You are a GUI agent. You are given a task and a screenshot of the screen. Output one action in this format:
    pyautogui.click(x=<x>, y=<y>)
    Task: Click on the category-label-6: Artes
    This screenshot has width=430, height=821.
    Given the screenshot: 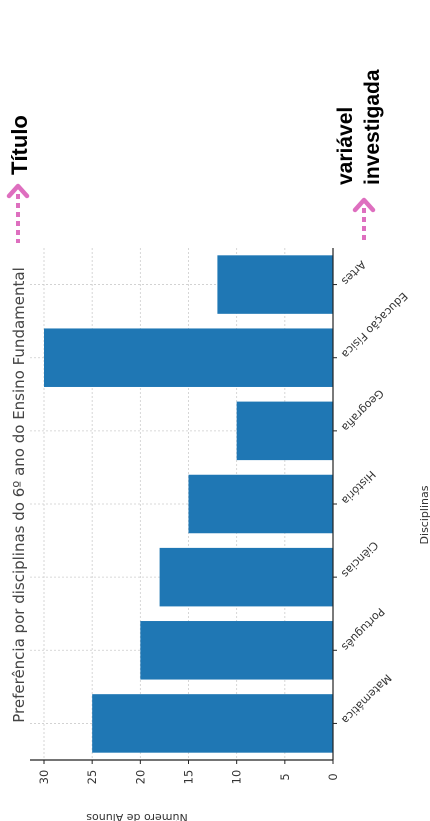 What is the action you would take?
    pyautogui.click(x=354, y=273)
    